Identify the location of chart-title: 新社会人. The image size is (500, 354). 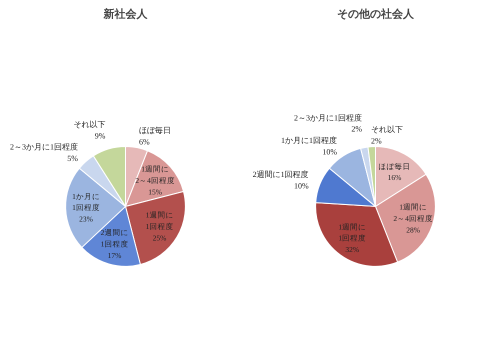
(125, 14).